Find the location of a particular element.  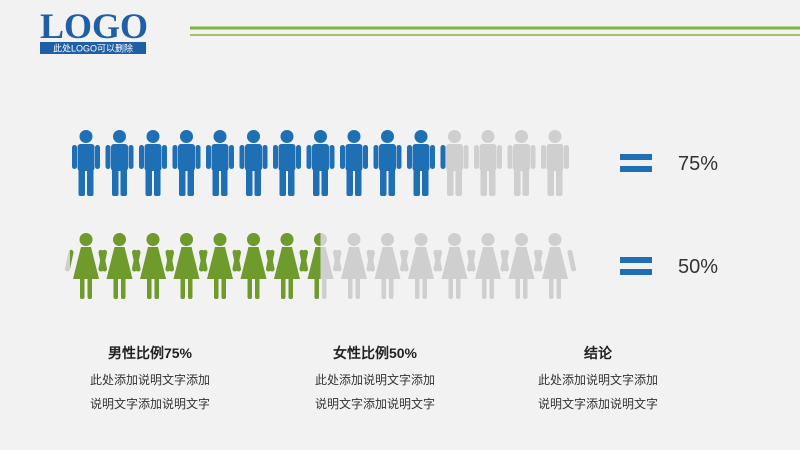

pictogram-row: 75% is located at coordinates (395, 163).